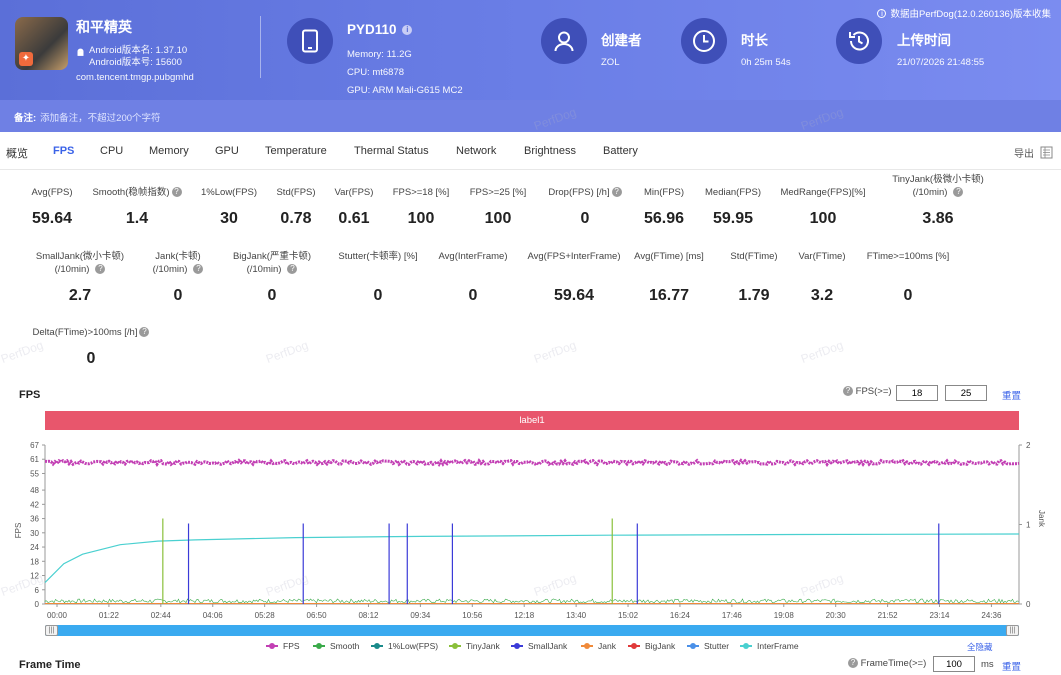  Describe the element at coordinates (708, 646) in the screenshot. I see `legend-item: Stutter` at that location.